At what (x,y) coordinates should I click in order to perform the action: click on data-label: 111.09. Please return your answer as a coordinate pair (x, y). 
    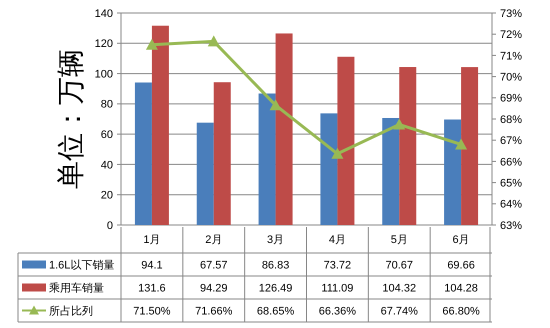
    Looking at the image, I should click on (337, 288).